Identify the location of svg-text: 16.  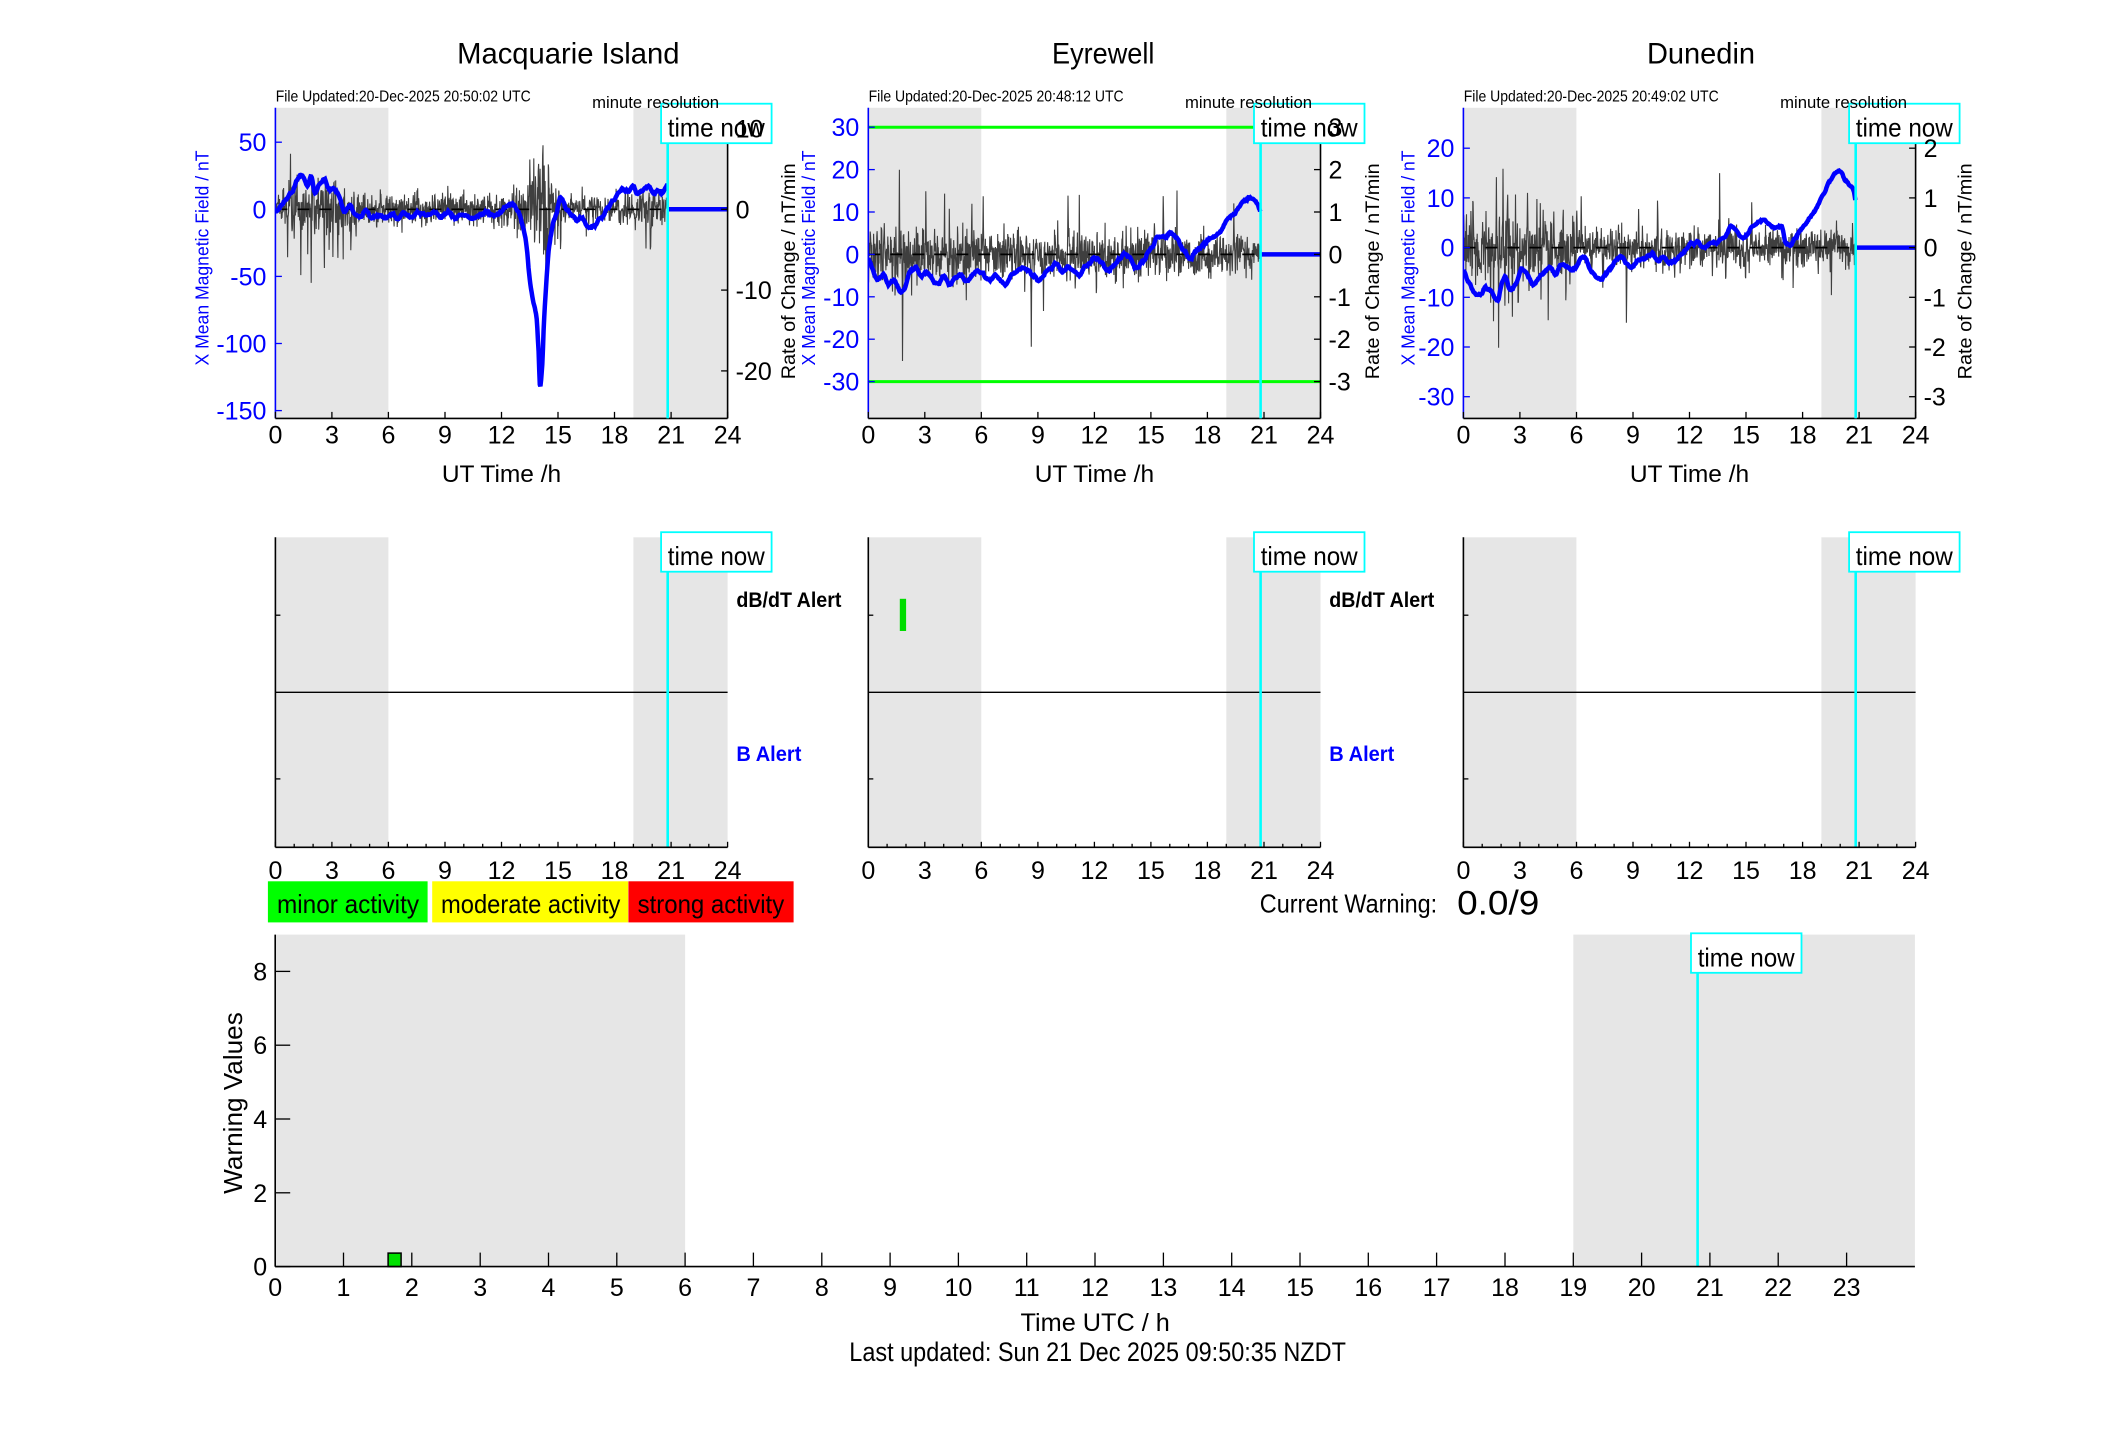
(1368, 1288).